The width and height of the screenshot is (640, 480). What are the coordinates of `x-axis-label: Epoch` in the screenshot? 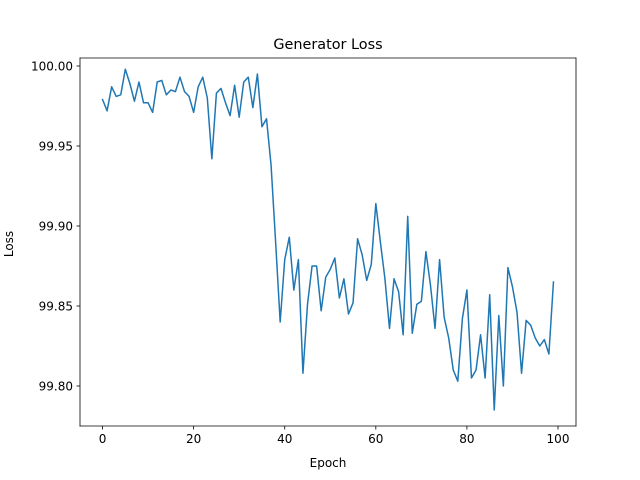 It's located at (328, 463).